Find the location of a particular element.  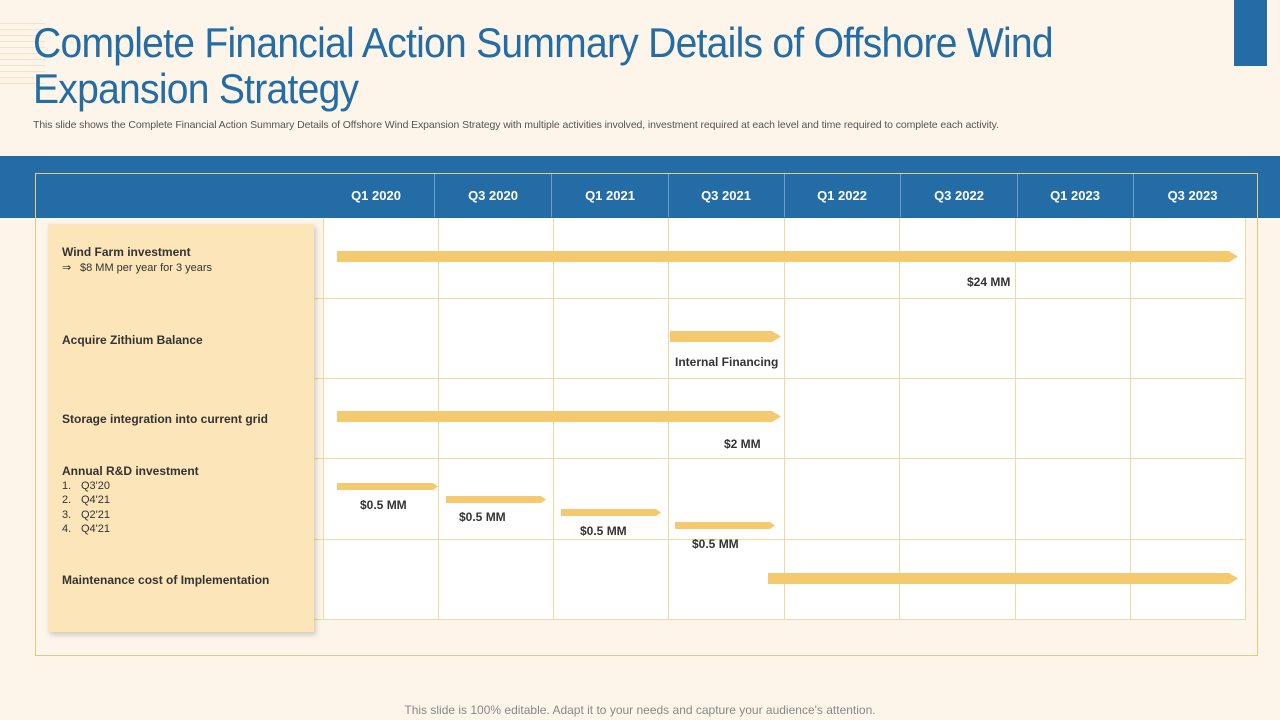

rd-list: 1. Q3'20 2. Q4'21 3. Q2'21 4. Q4'21 is located at coordinates (86, 507).